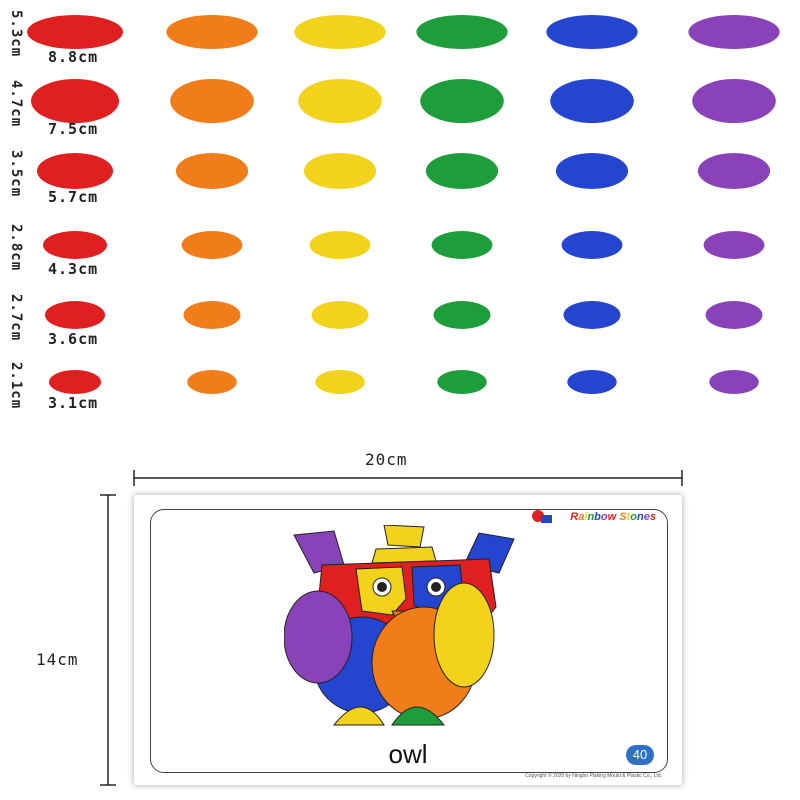 This screenshot has height=800, width=800. What do you see at coordinates (592, 101) in the screenshot?
I see `stone-r2-c5` at bounding box center [592, 101].